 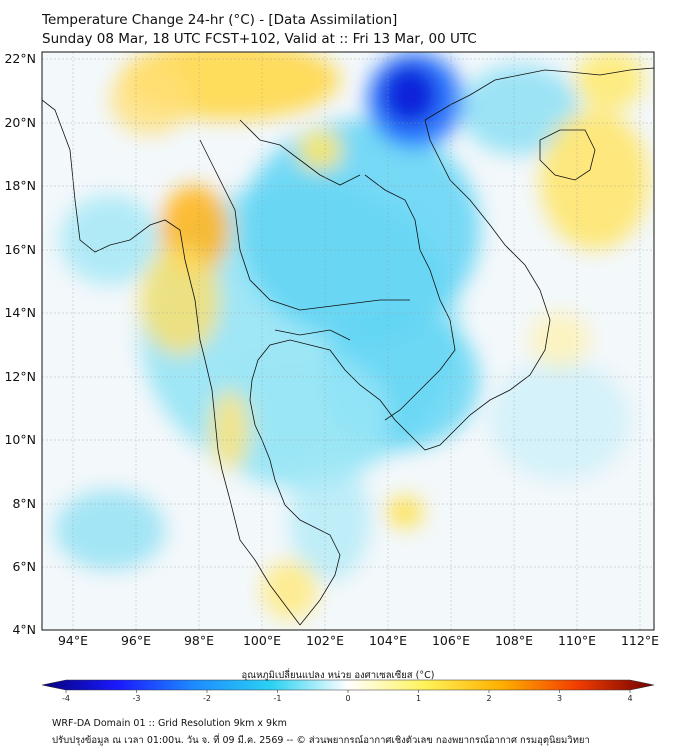 I want to click on lat-label: 16°N, so click(x=20, y=249).